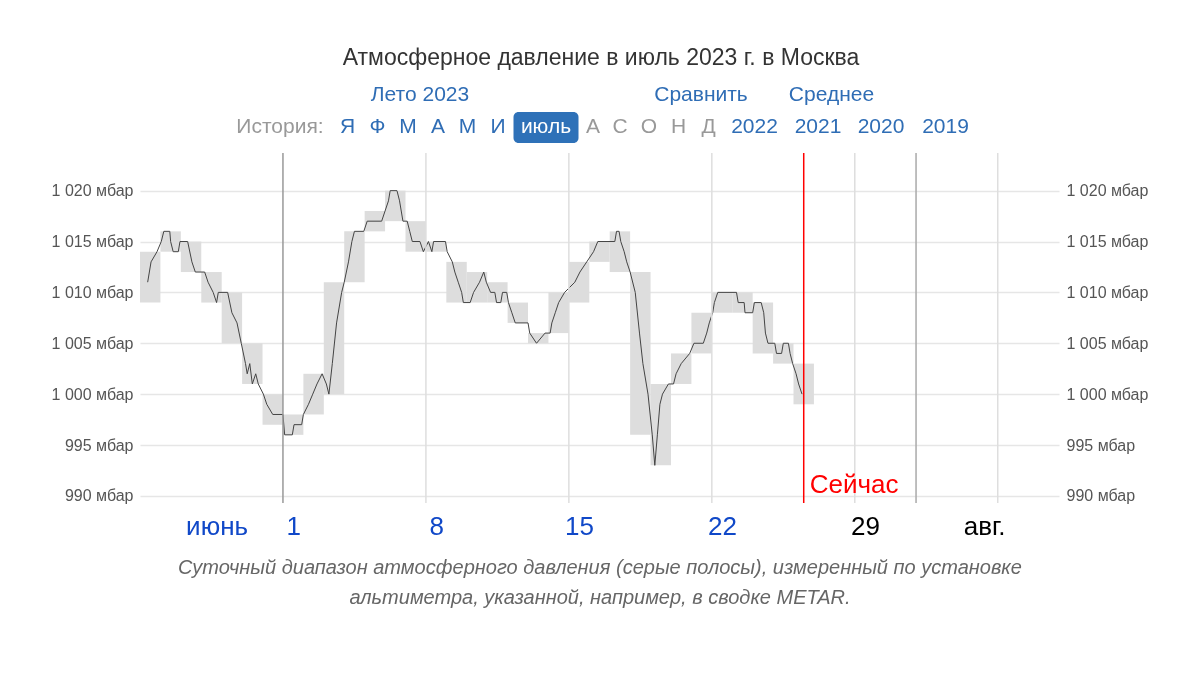  Describe the element at coordinates (754, 125) in the screenshot. I see `text: 2022` at that location.